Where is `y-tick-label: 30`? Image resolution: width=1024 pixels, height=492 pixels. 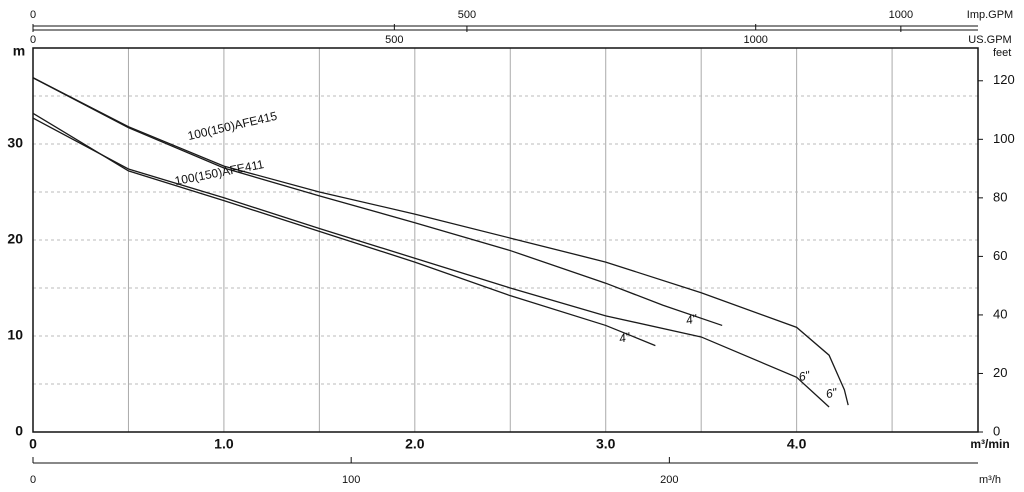
y-tick-label: 30 is located at coordinates (15, 143).